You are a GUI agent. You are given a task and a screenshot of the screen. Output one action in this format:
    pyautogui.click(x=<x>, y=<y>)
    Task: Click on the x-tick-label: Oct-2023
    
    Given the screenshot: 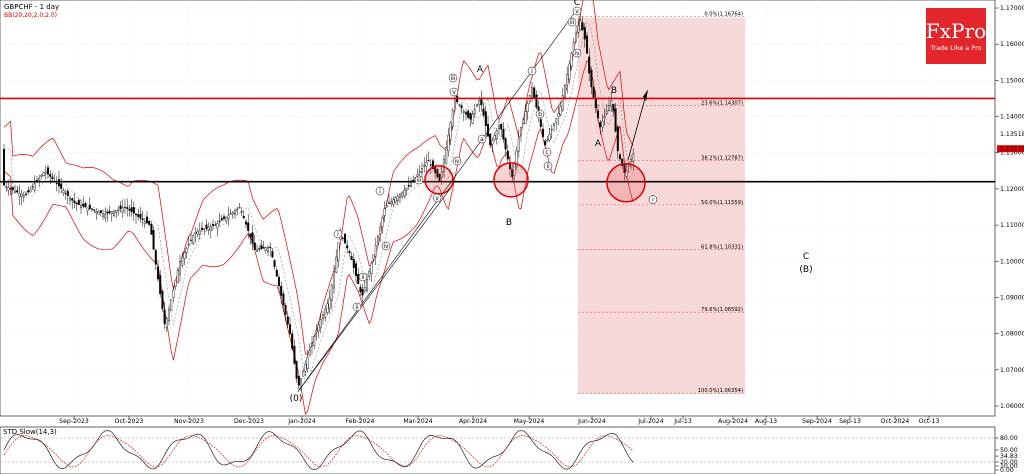 What is the action you would take?
    pyautogui.click(x=129, y=421)
    